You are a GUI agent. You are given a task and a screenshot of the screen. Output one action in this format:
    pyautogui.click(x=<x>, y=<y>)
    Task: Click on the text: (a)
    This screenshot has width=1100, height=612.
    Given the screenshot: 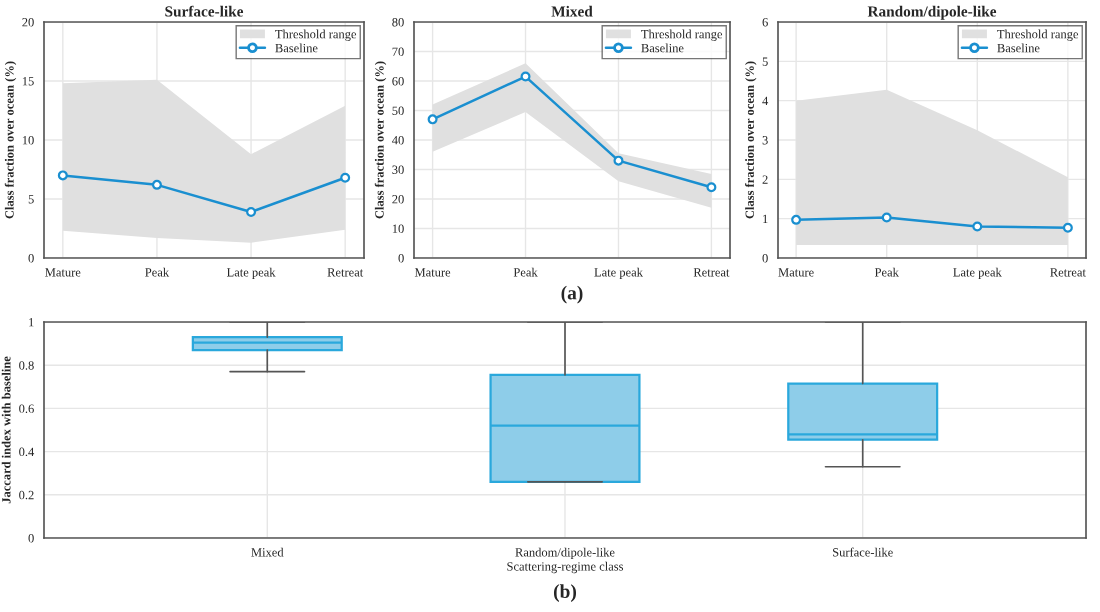 What is the action you would take?
    pyautogui.click(x=572, y=294)
    